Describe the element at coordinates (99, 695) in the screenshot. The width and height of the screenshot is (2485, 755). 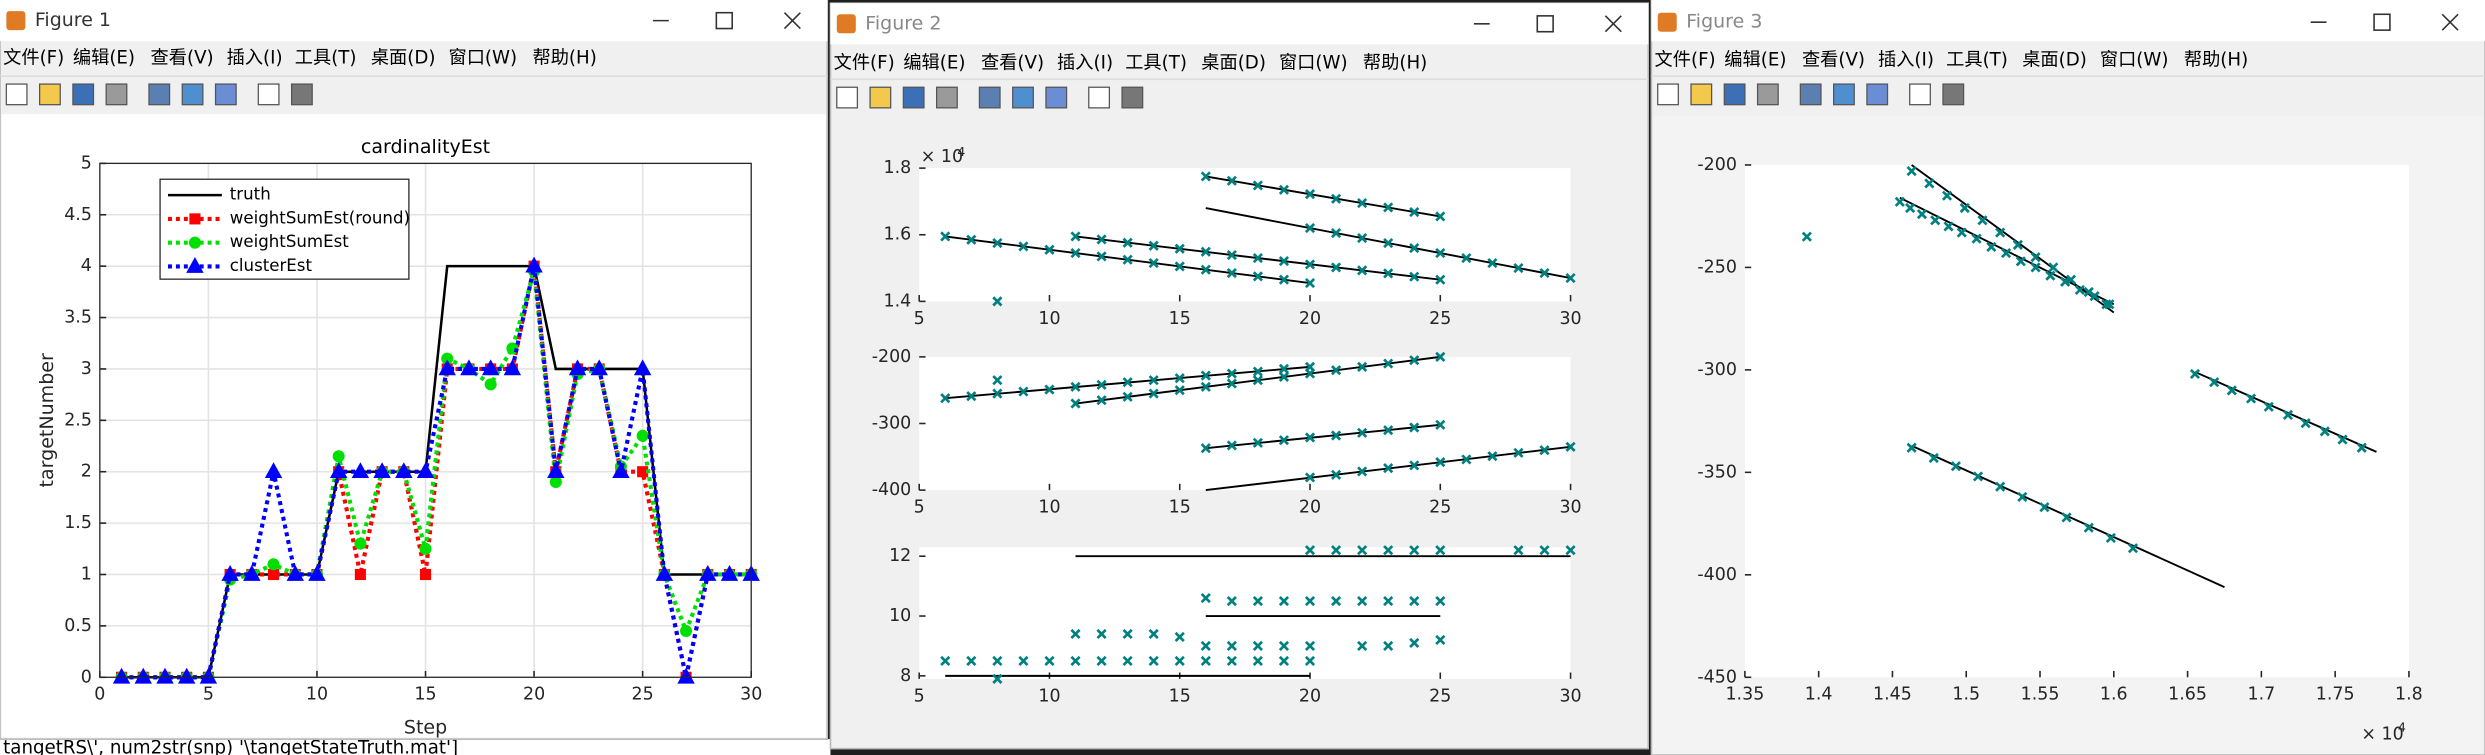
I see `x-tick-label: 0` at that location.